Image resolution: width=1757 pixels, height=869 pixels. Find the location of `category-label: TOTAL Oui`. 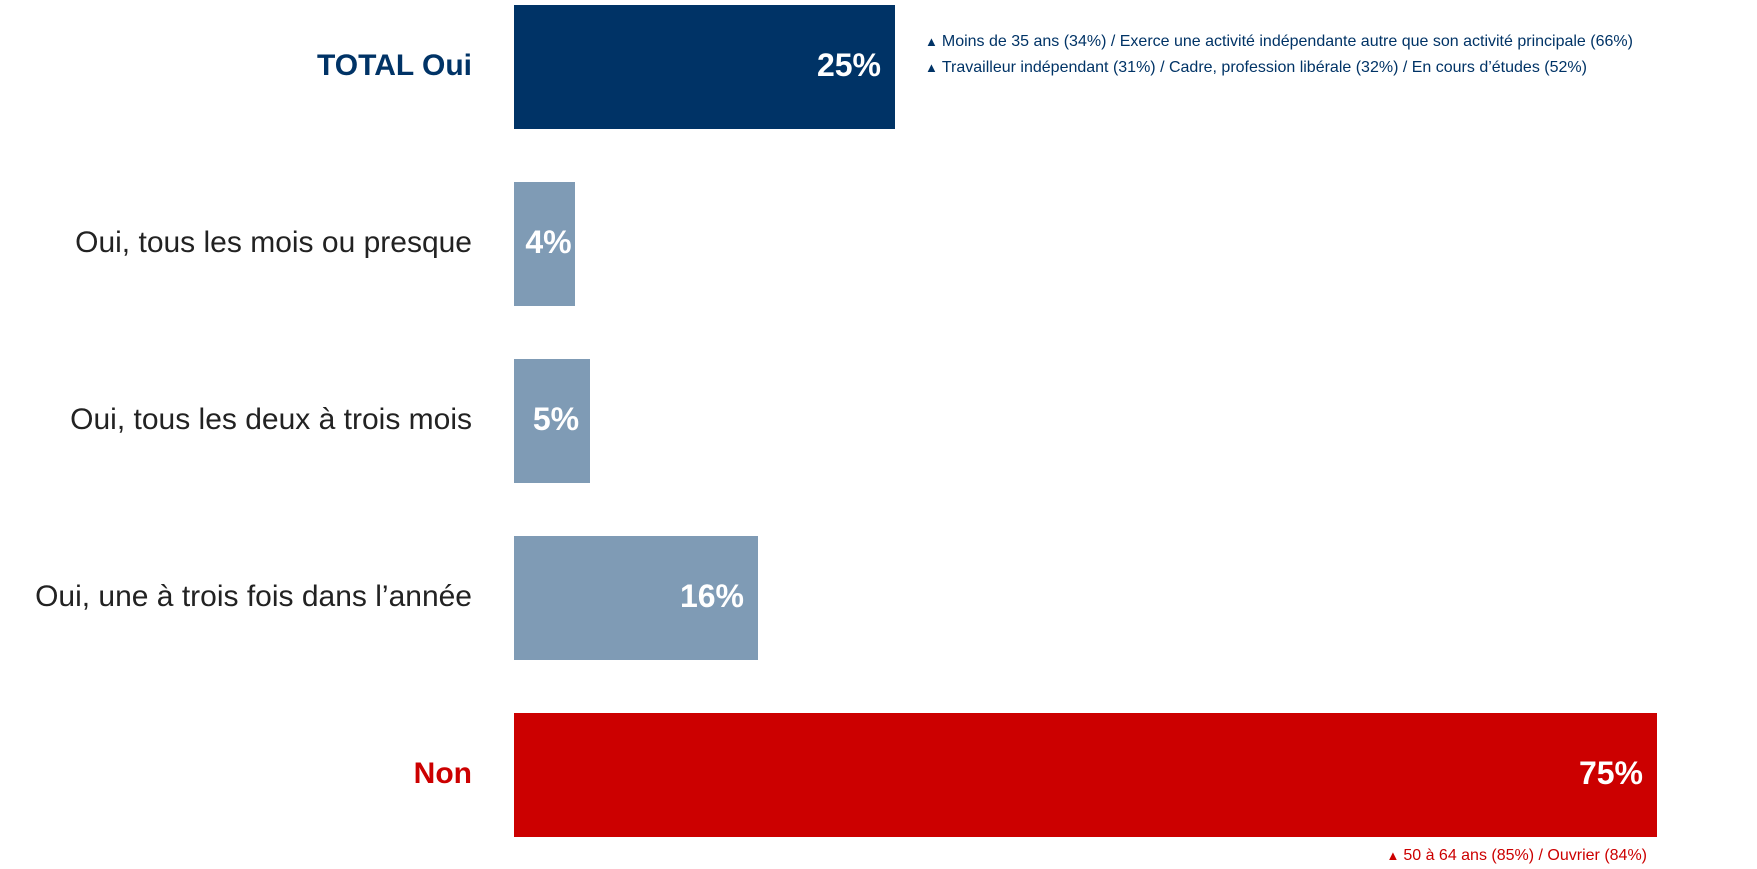

category-label: TOTAL Oui is located at coordinates (394, 65).